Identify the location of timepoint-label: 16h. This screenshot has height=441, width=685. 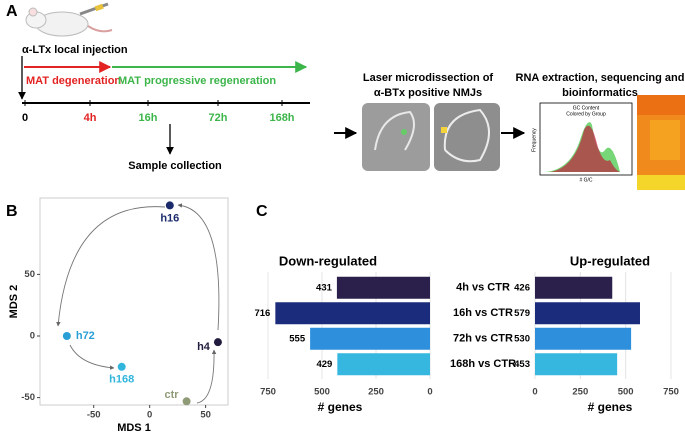
(148, 118).